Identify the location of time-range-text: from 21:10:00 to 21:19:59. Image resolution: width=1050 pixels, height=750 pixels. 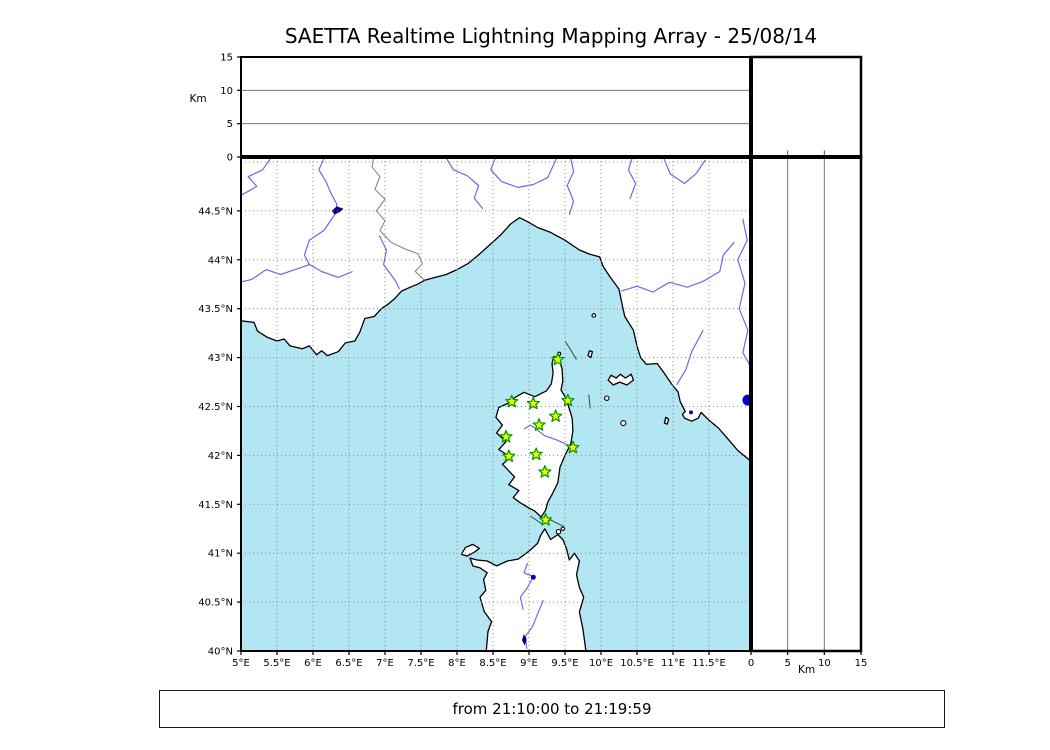
(552, 709).